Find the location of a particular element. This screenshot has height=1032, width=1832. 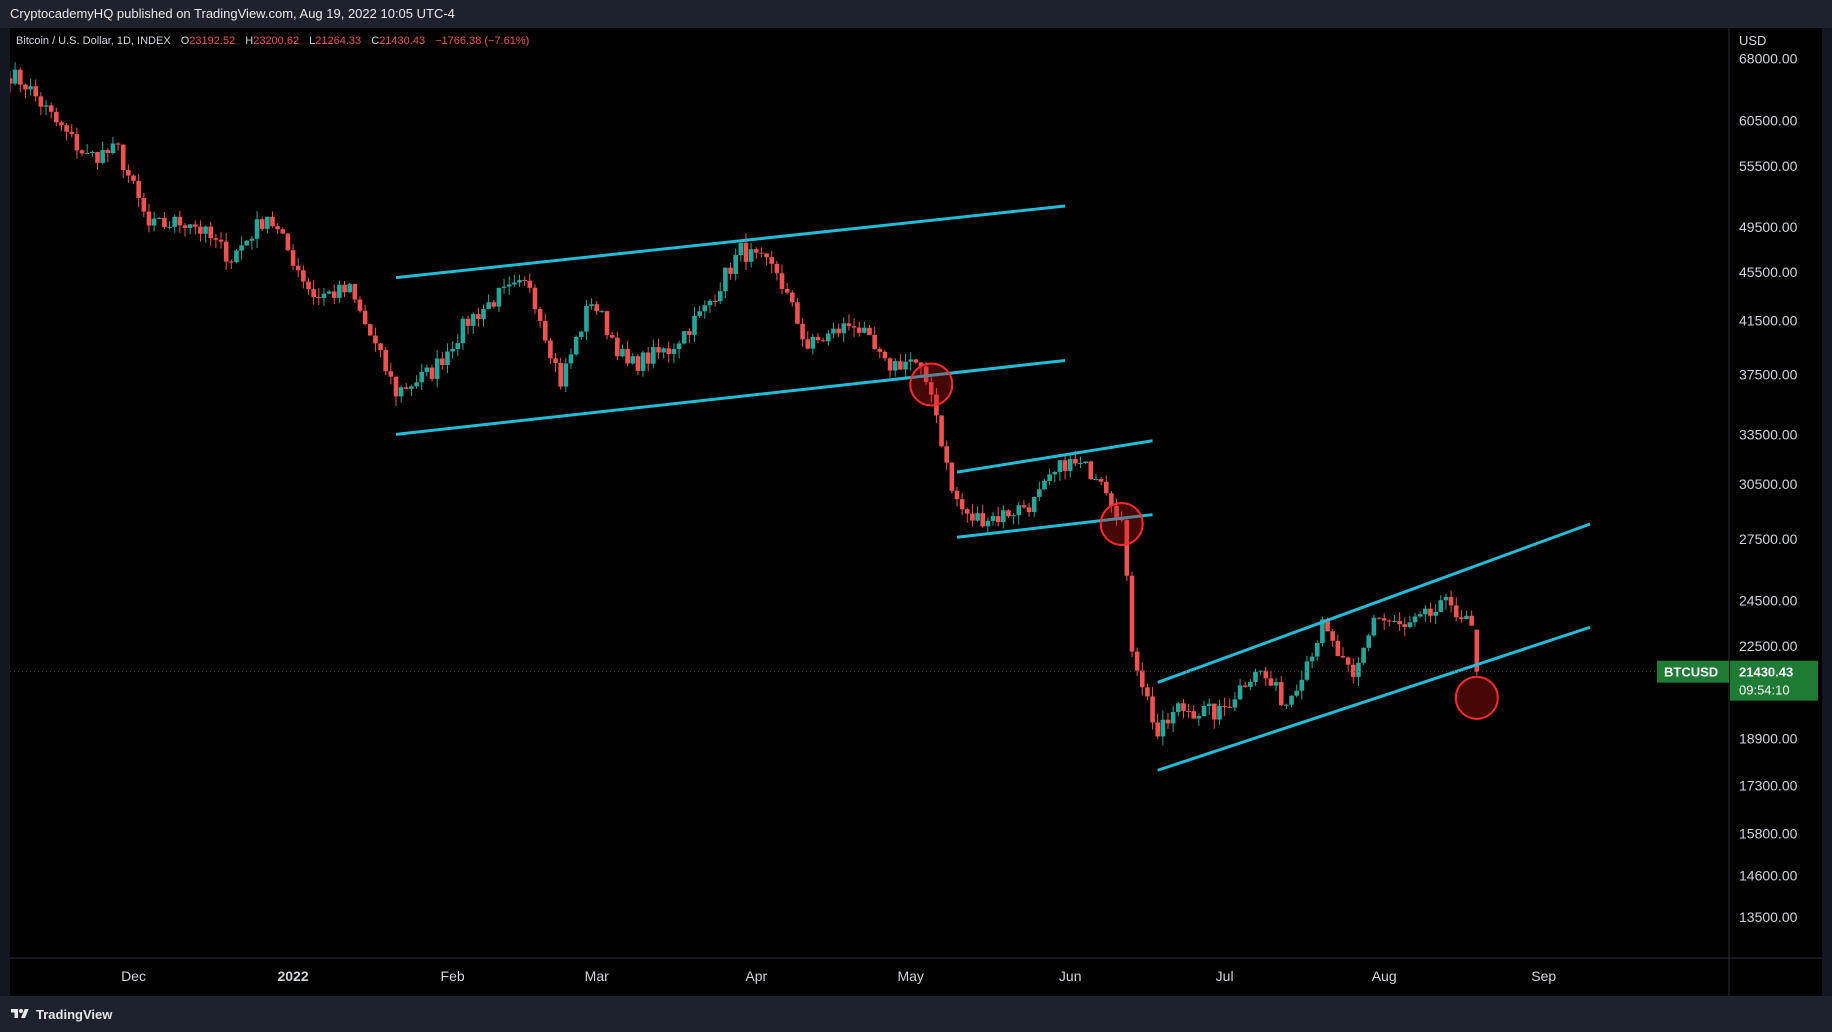

breakdown-marker-circle is located at coordinates (1121, 523).